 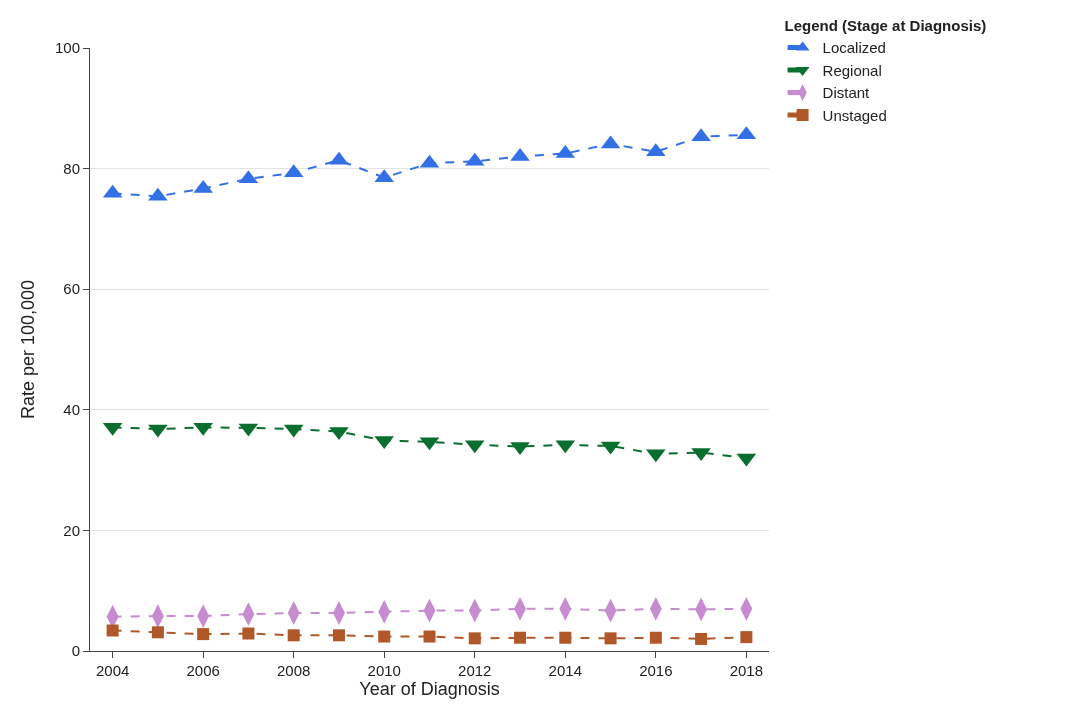 I want to click on y-tick-label: 40, so click(x=71, y=410).